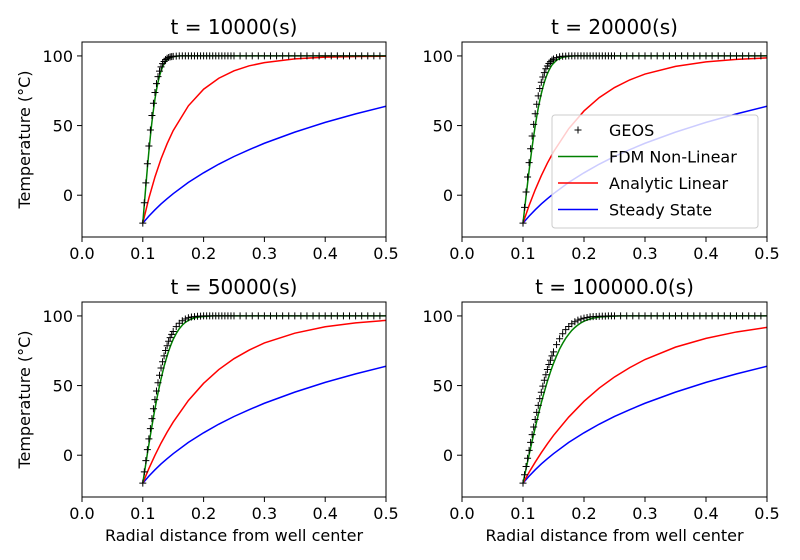 Image resolution: width=800 pixels, height=560 pixels. What do you see at coordinates (264, 164) in the screenshot?
I see `series-line-steady-state` at bounding box center [264, 164].